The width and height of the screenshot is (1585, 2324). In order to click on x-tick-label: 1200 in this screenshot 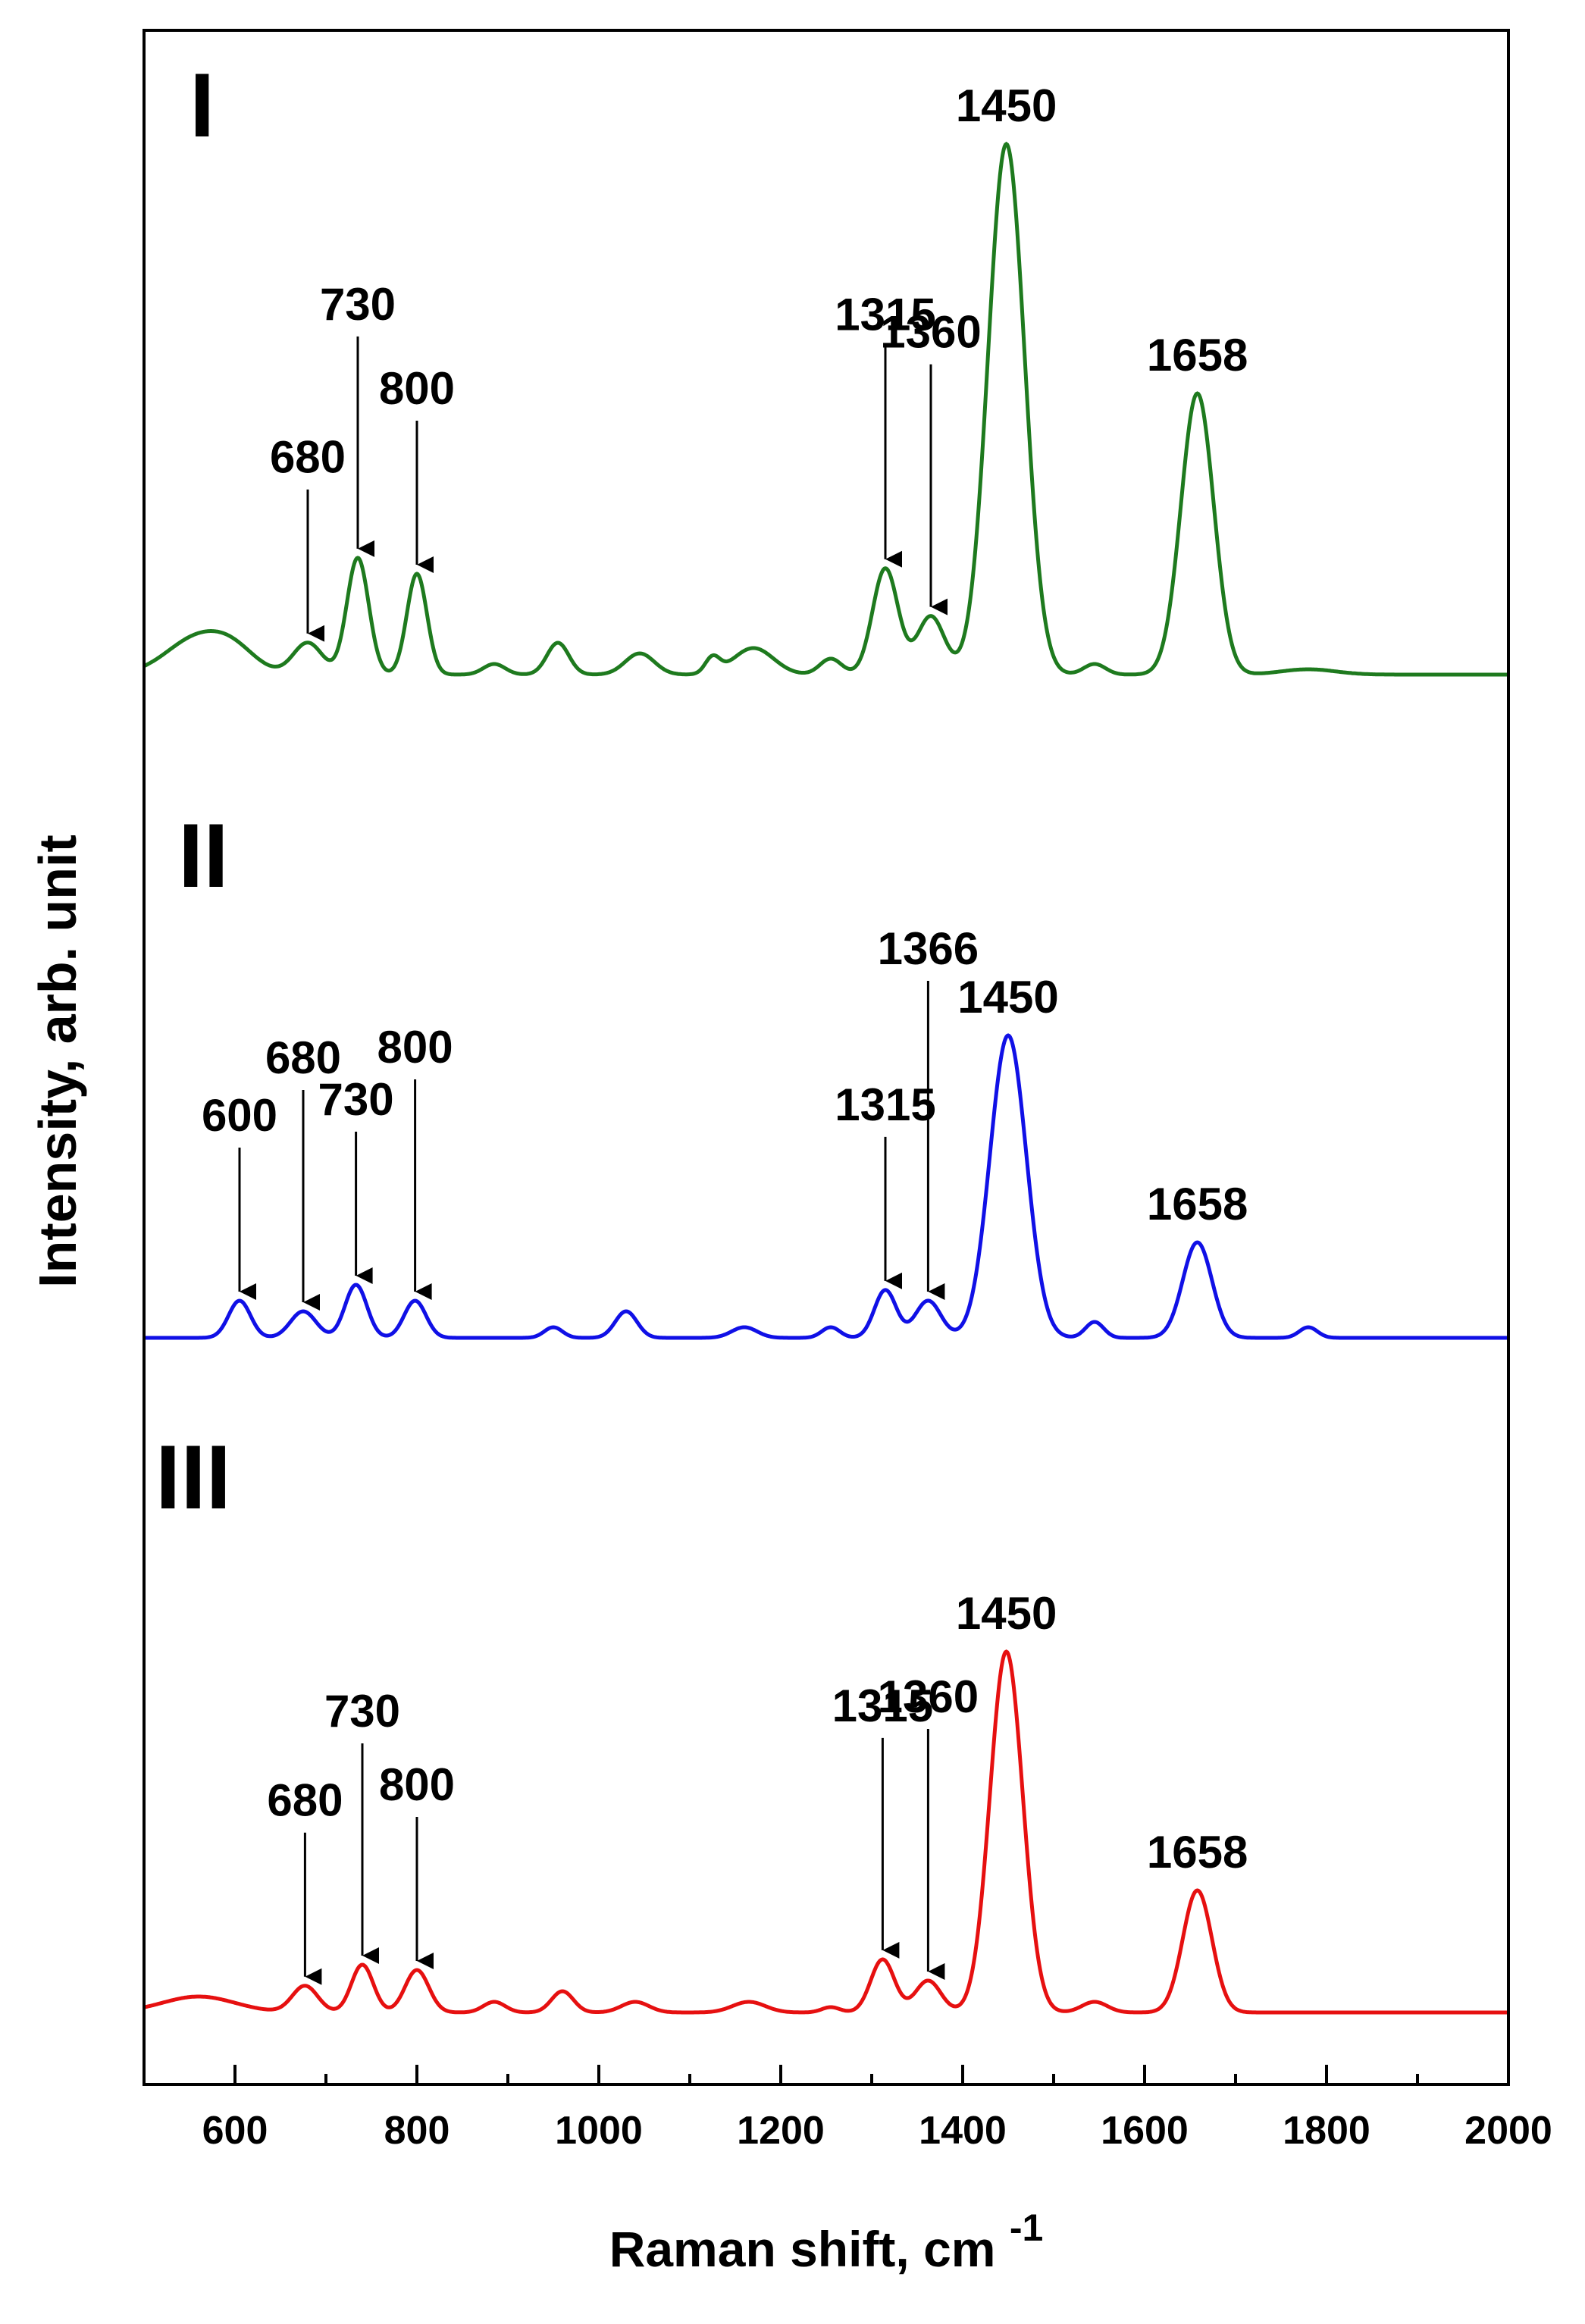, I will do `click(781, 2131)`.